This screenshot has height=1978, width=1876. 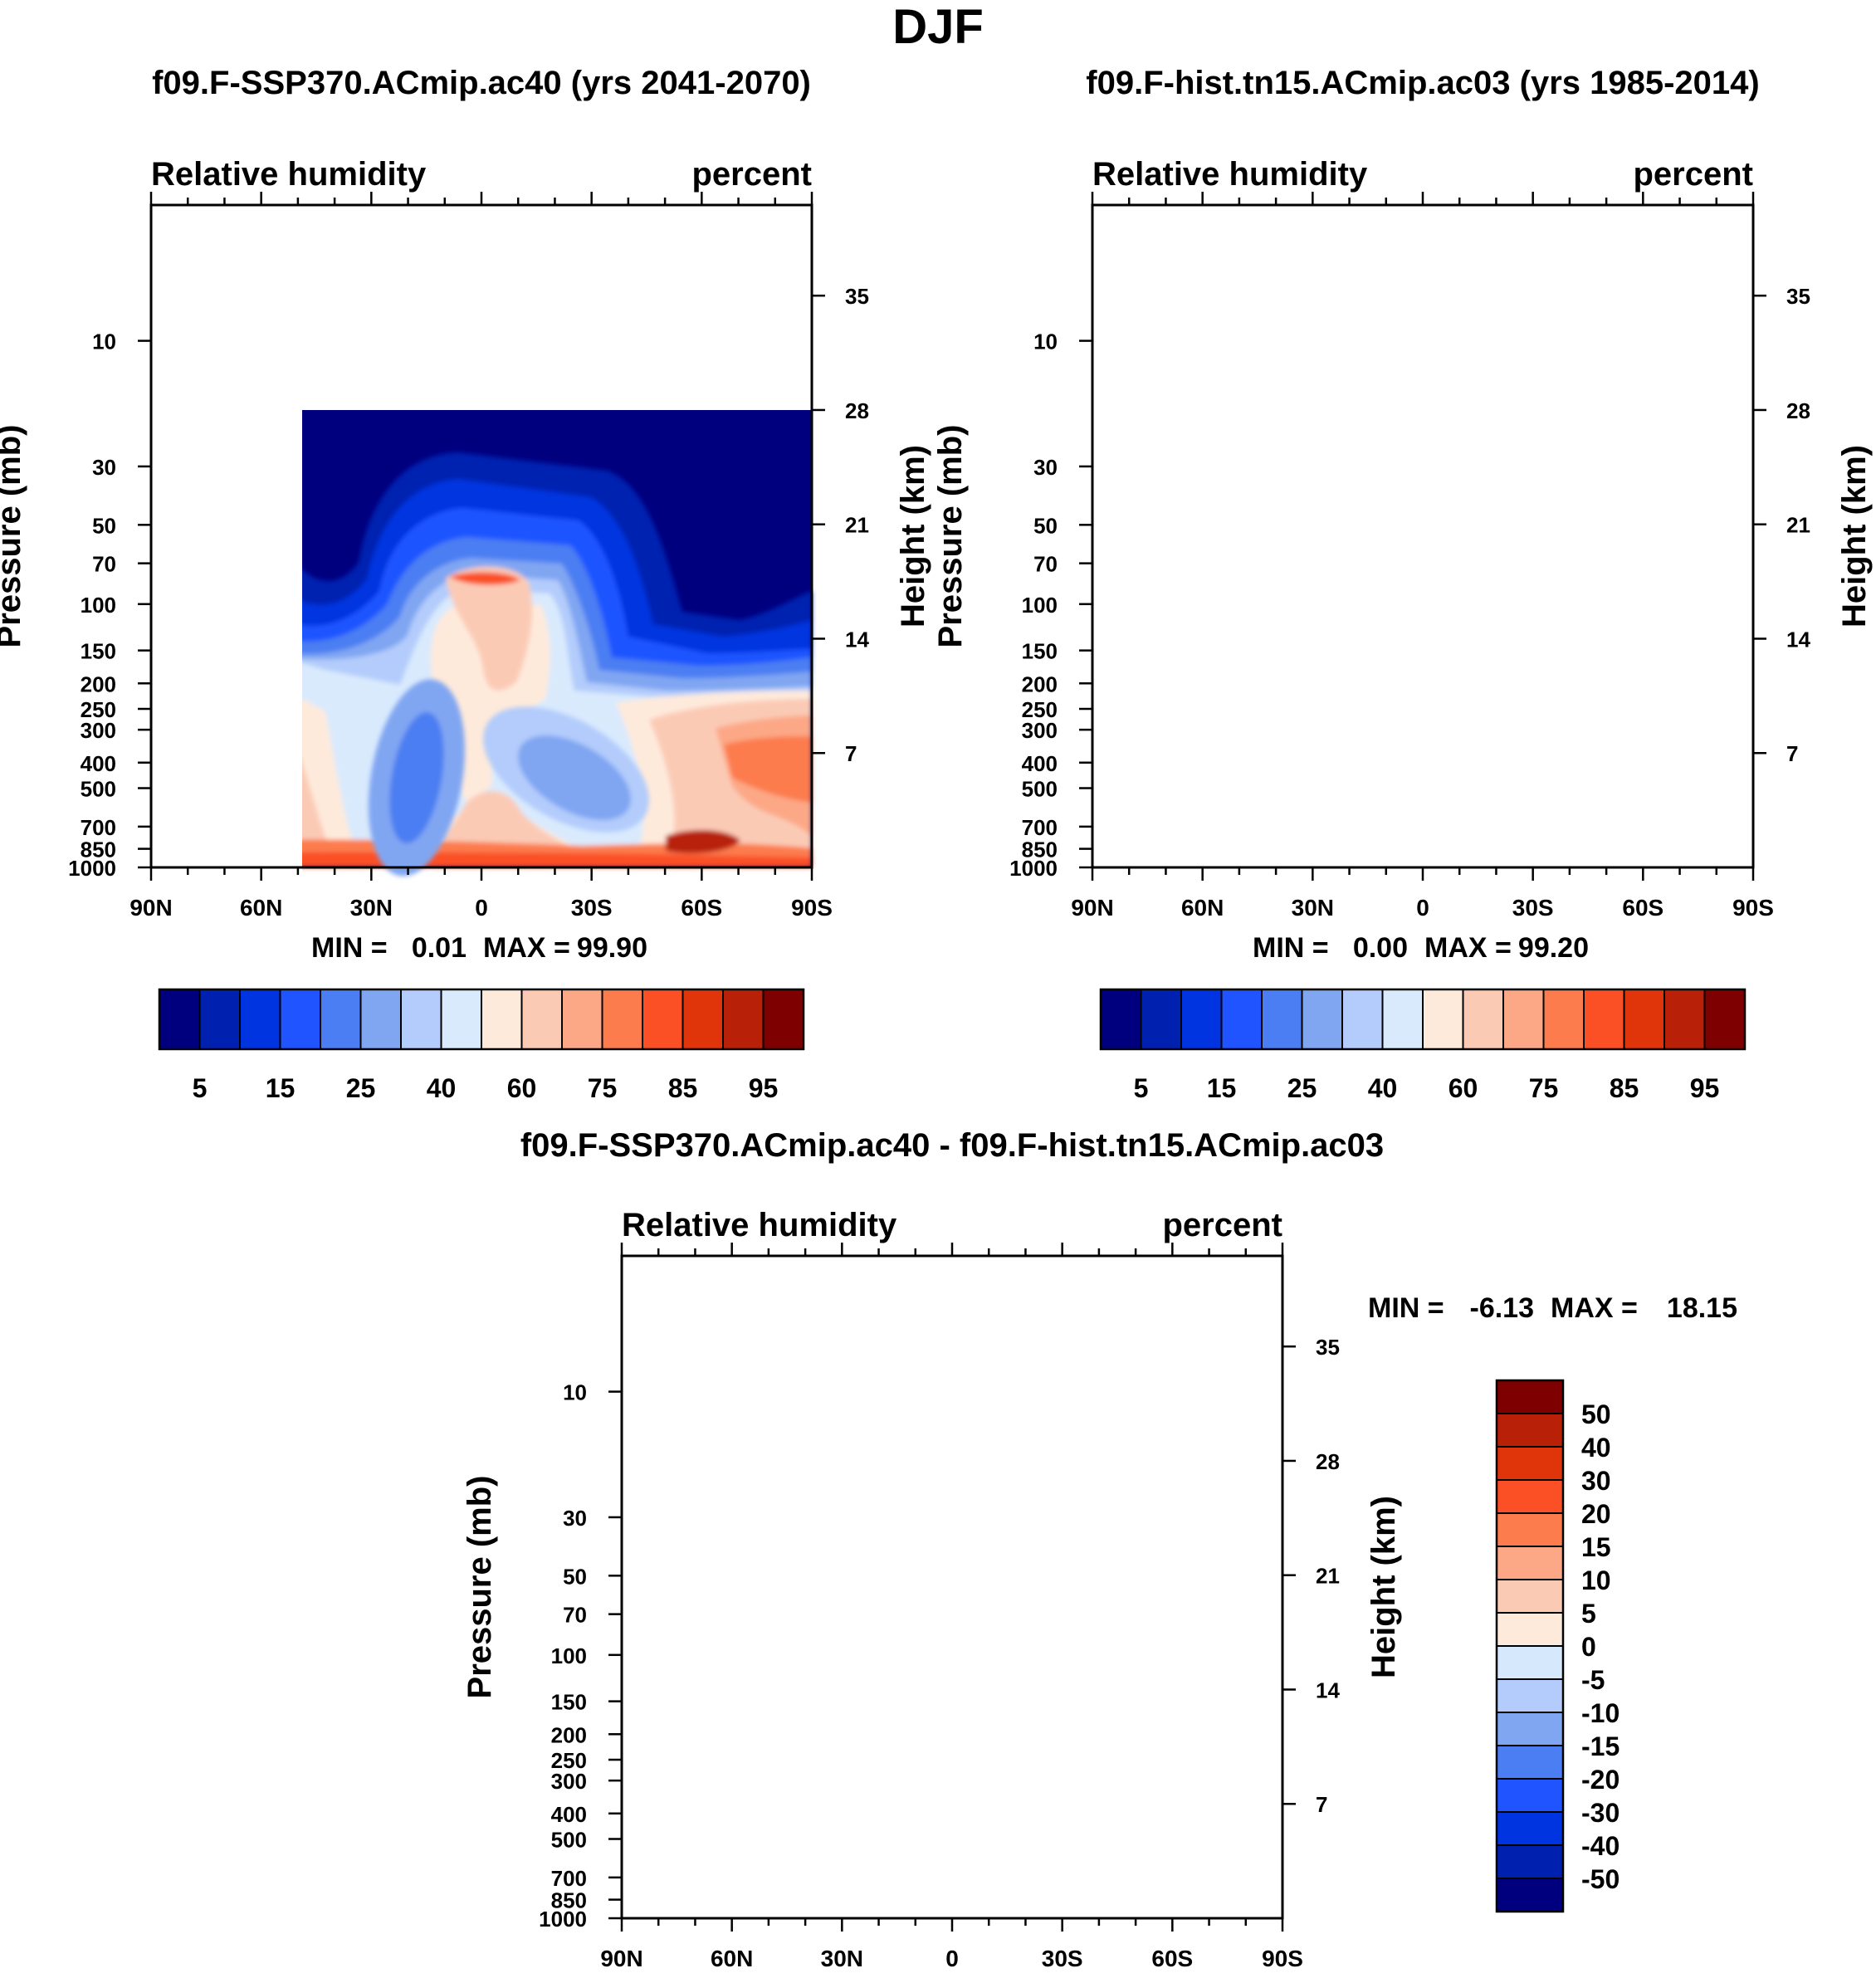 I want to click on right-y-tick-label: 10, so click(x=1045, y=342).